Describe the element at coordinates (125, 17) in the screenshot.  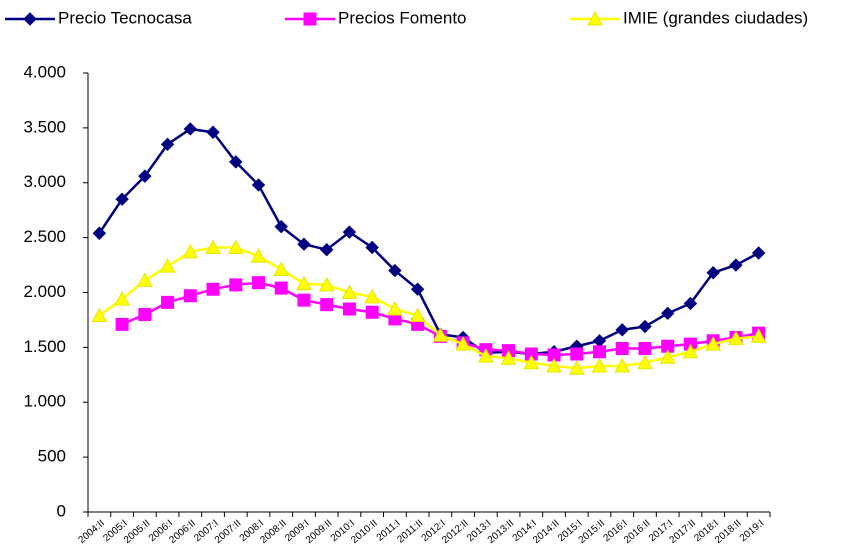
I see `legend-label: Precio Tecnocasa` at that location.